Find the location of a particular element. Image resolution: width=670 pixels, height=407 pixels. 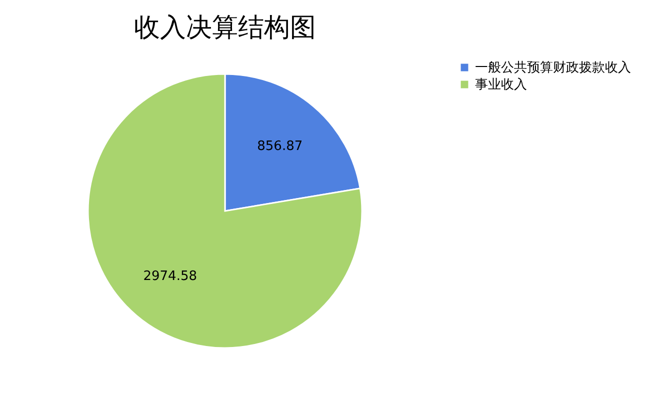

legend-label: 事业收入 is located at coordinates (501, 85).